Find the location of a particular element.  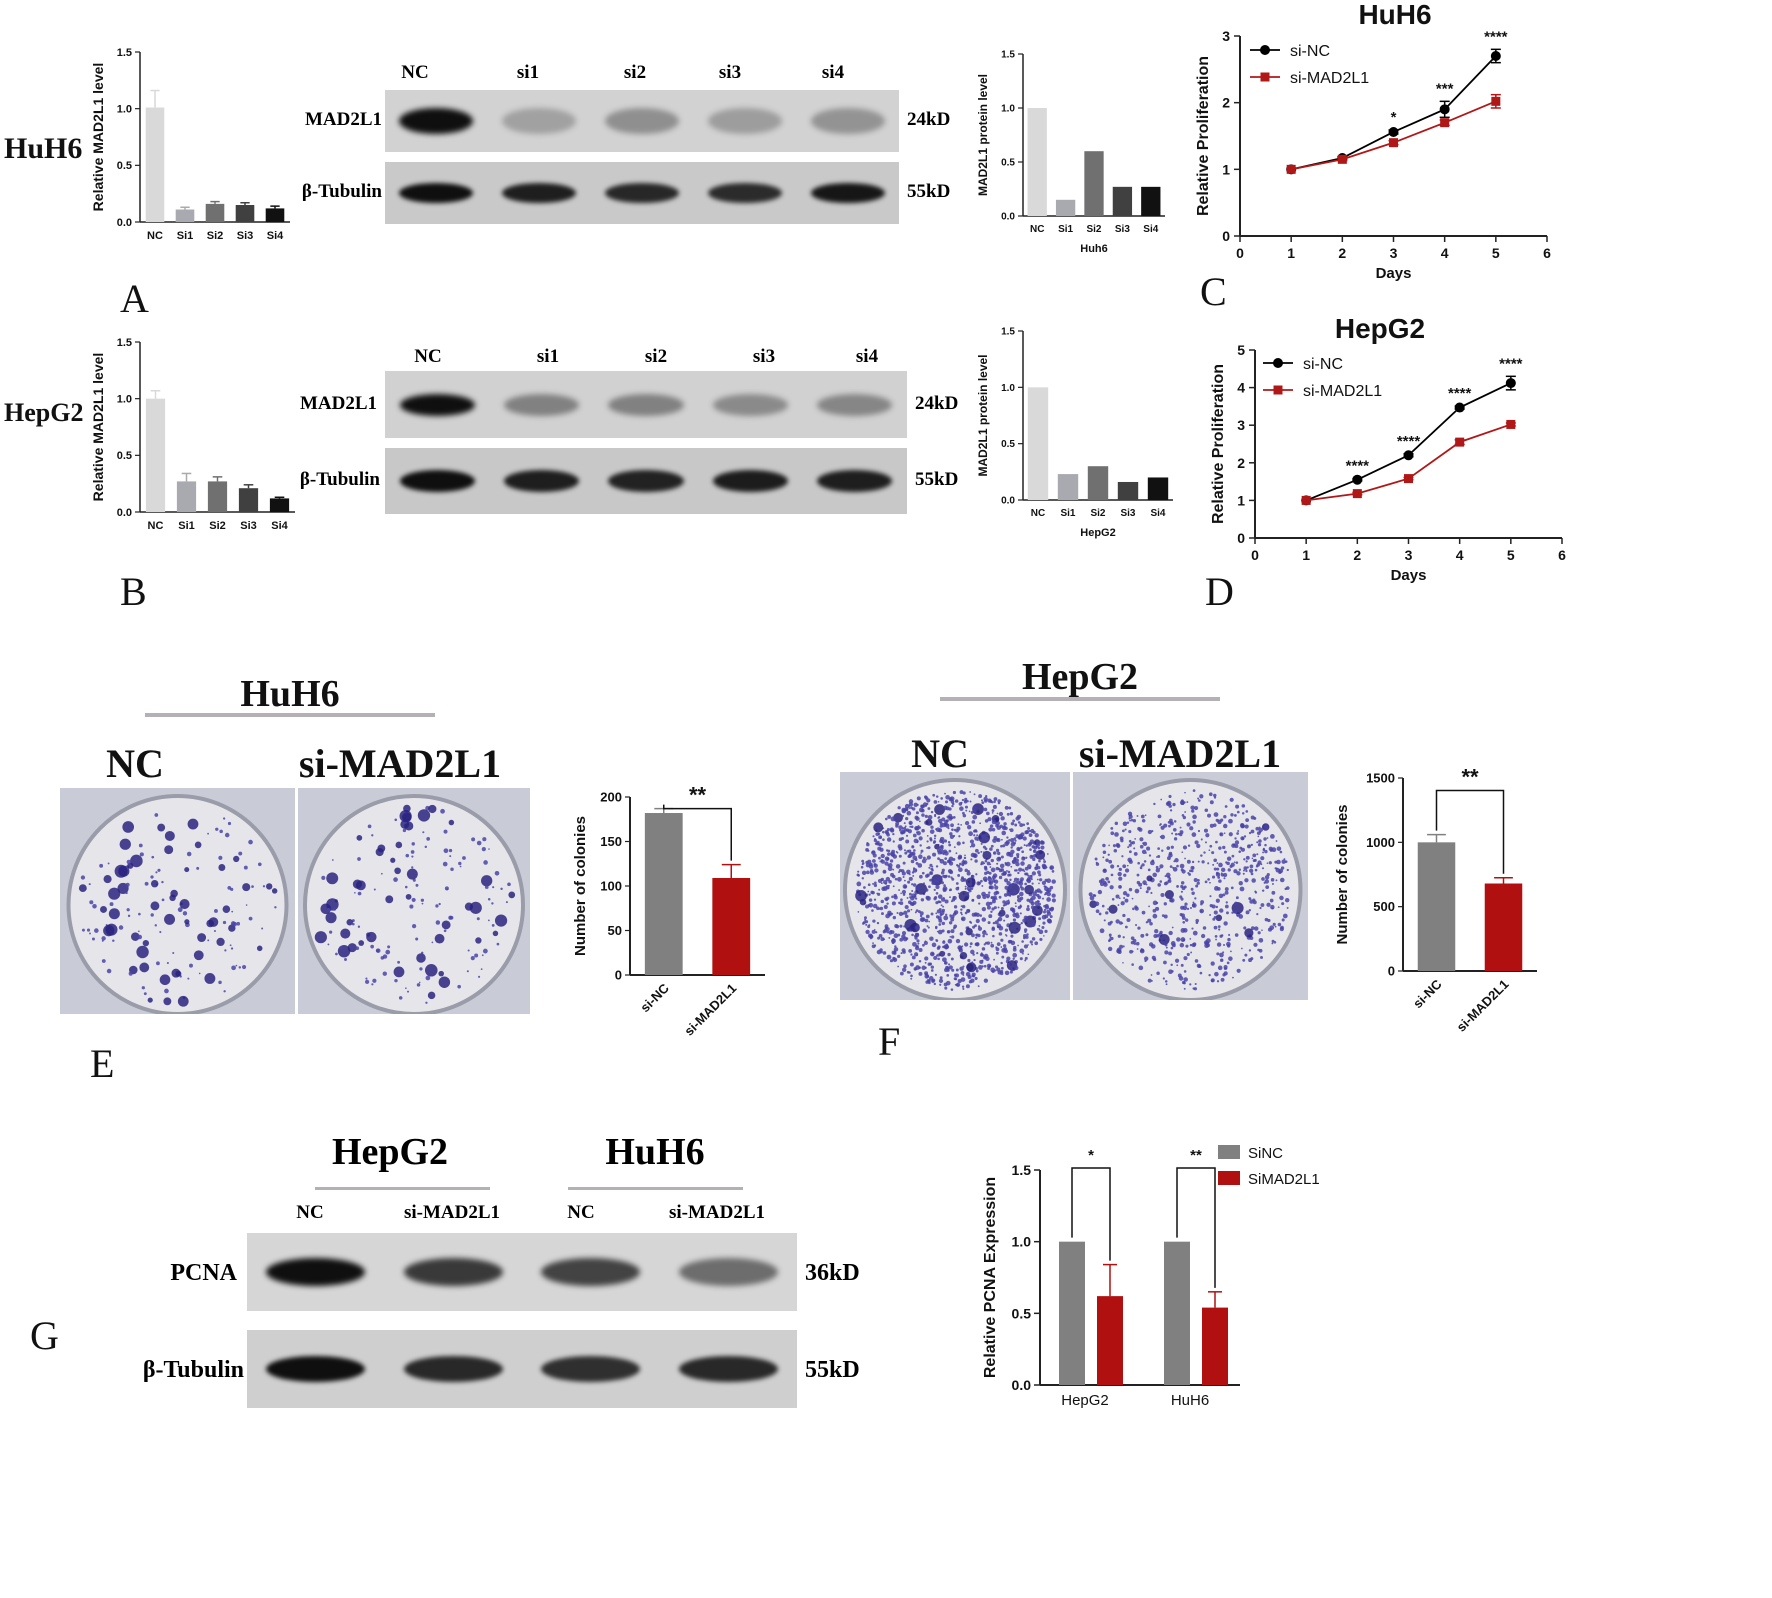

y-tick-label: 5 is located at coordinates (1241, 350).